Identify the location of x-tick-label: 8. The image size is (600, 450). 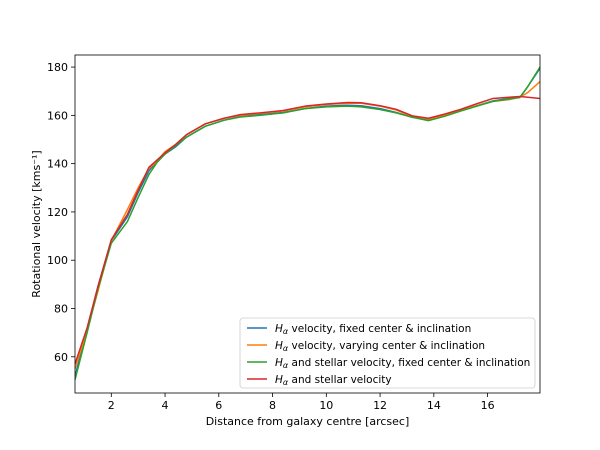
(272, 405).